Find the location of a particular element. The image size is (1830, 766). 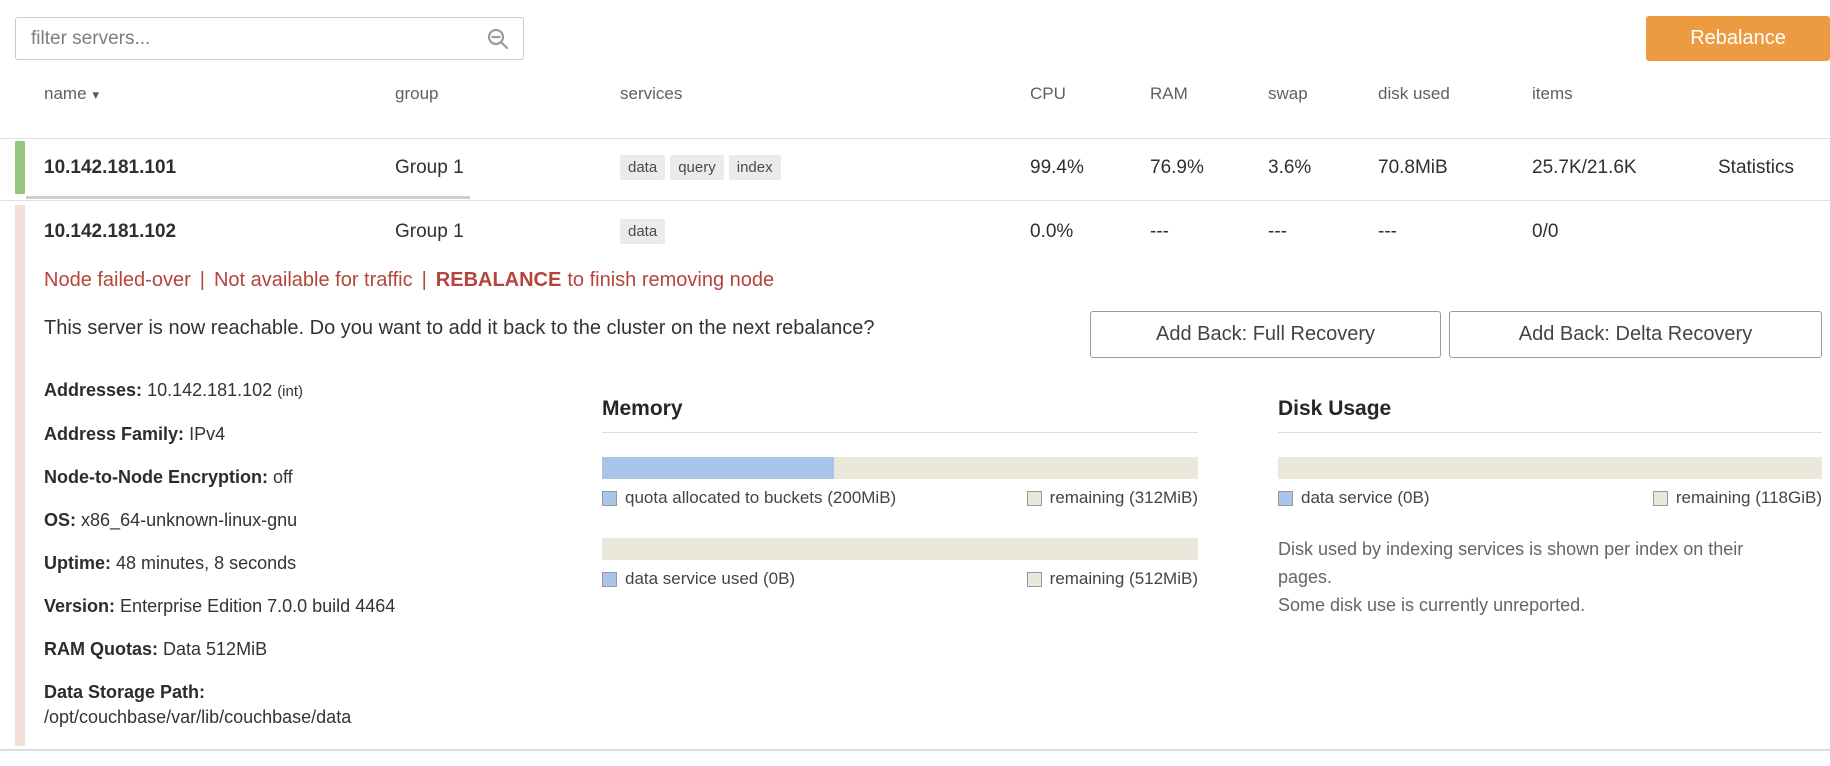

legend-item: remaining (312MiB) is located at coordinates (1112, 498).